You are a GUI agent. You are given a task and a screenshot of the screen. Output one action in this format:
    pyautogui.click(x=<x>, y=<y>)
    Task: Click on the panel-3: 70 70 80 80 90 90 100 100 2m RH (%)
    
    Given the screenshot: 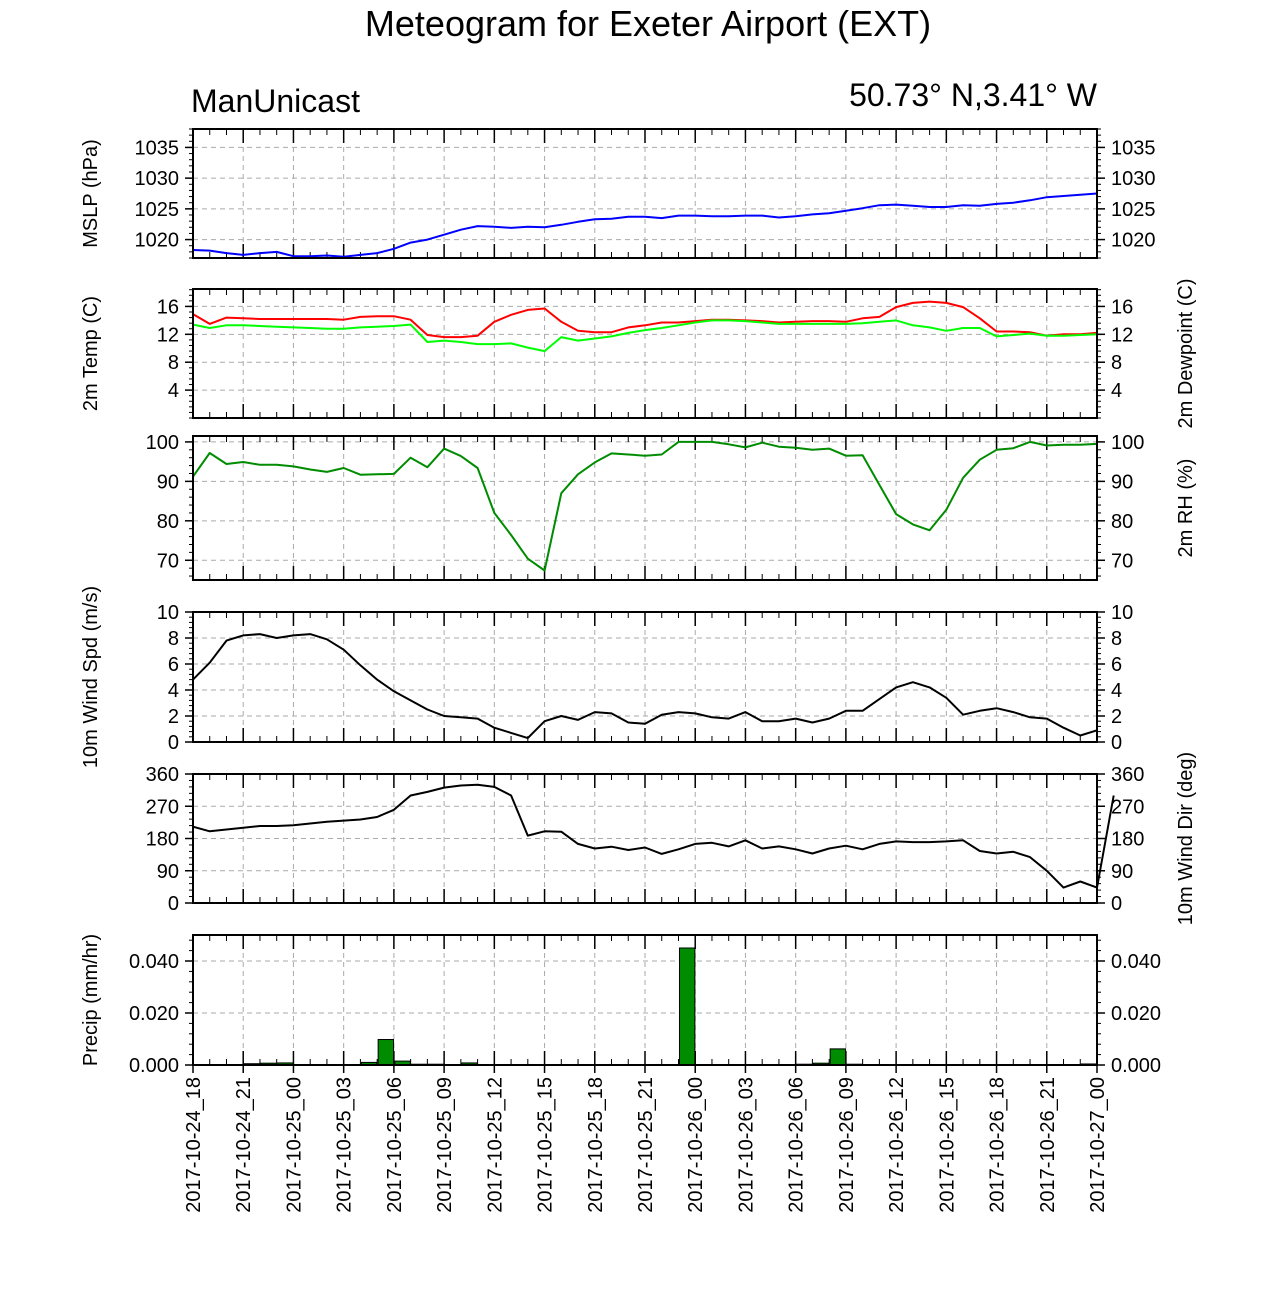 What is the action you would take?
    pyautogui.click(x=671, y=506)
    